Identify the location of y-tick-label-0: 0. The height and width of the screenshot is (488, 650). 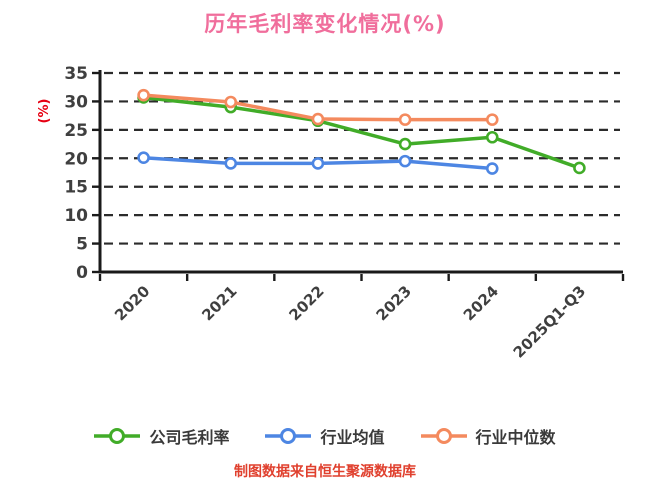
(82, 273).